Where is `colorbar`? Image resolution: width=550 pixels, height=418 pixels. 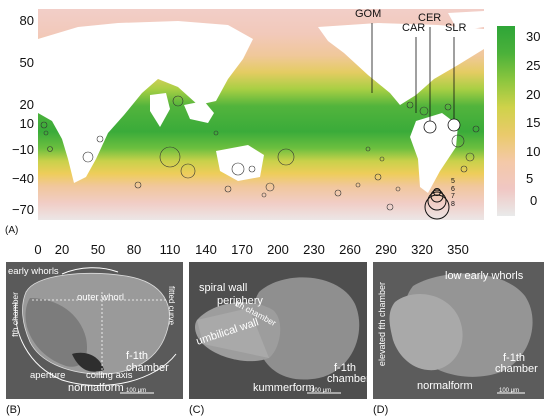 colorbar is located at coordinates (506, 121).